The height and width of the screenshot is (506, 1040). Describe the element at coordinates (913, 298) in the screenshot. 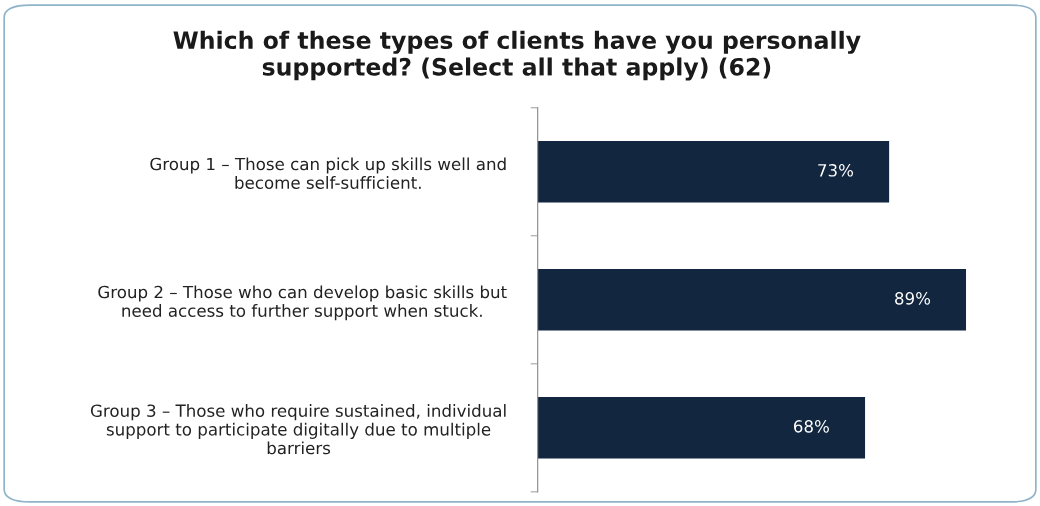

I see `data-label: 89%` at that location.